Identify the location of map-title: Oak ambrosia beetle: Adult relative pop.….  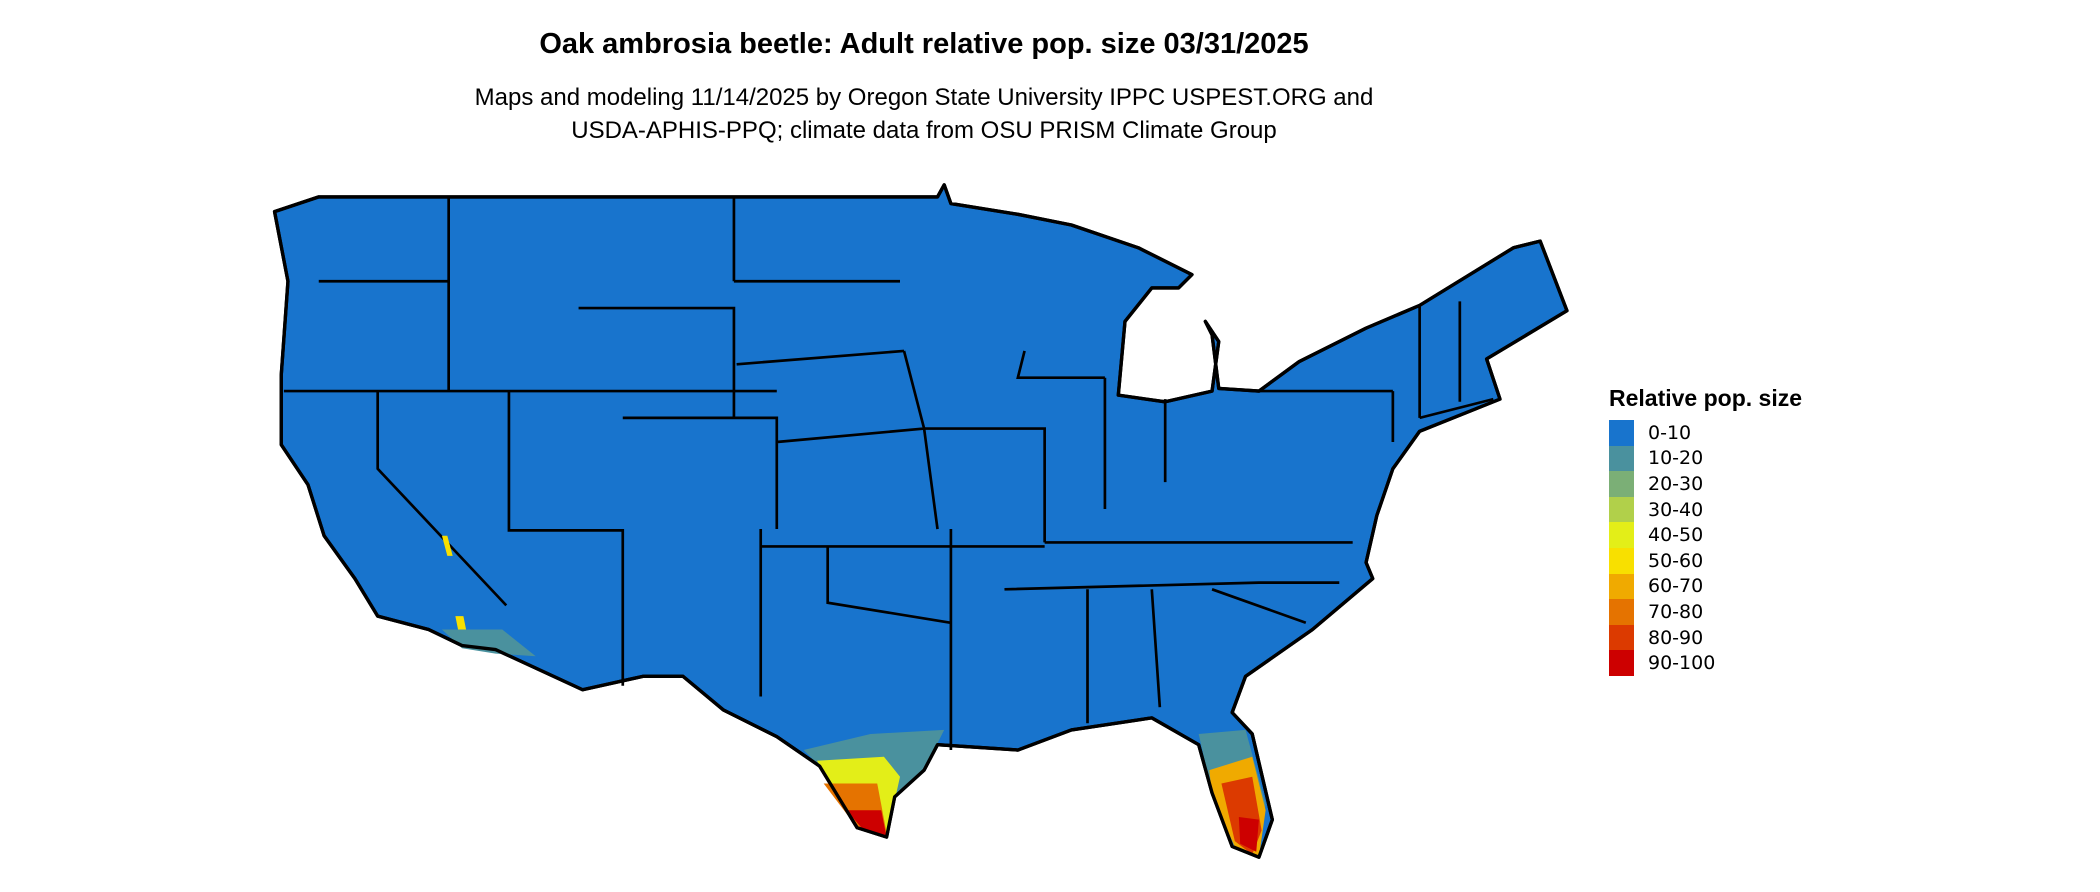
(924, 44).